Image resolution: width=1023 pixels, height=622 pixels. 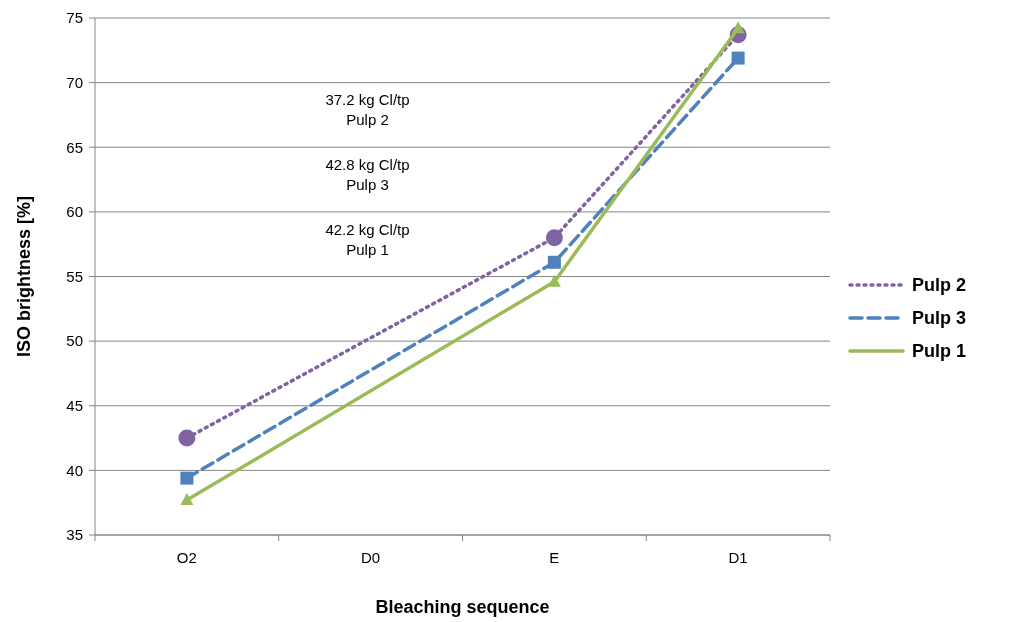 What do you see at coordinates (74, 535) in the screenshot?
I see `y-tick-label: 35` at bounding box center [74, 535].